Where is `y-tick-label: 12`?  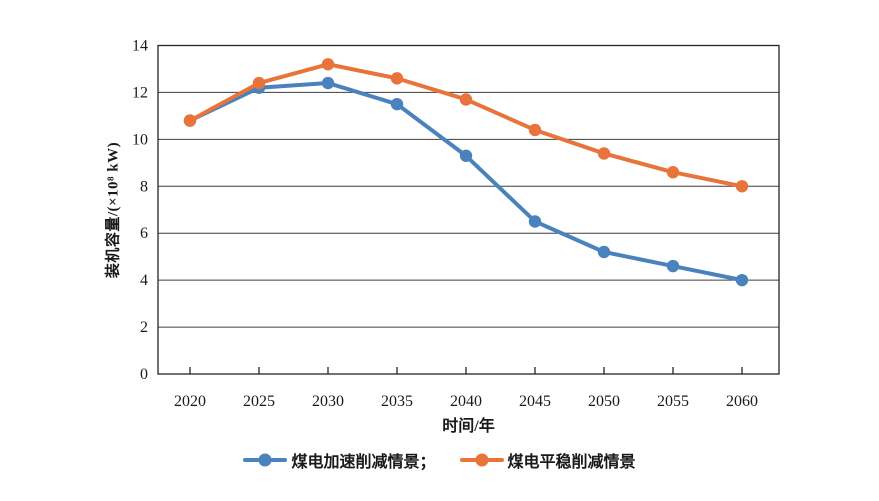
y-tick-label: 12 is located at coordinates (140, 92).